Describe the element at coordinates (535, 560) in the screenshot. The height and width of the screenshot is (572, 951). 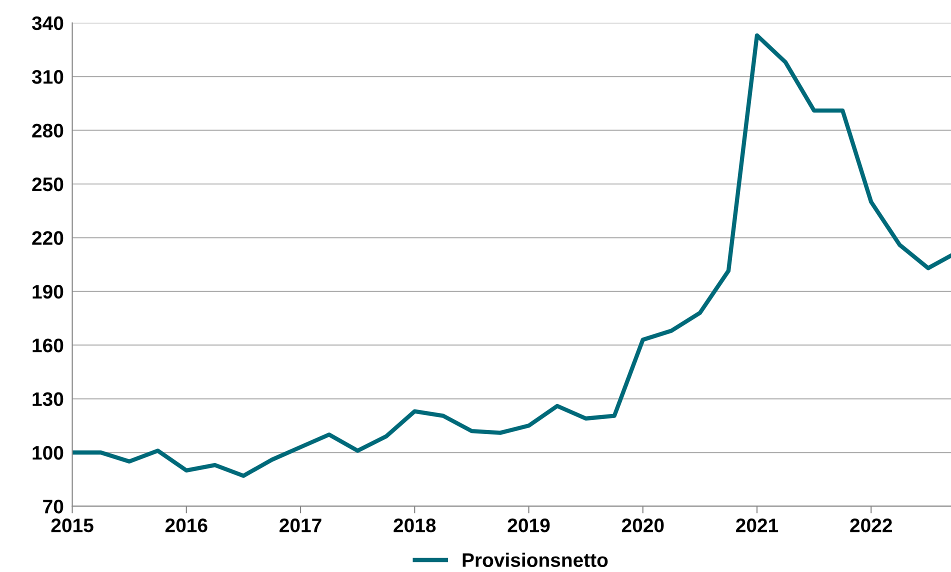
I see `legend-label: Provisionsnetto` at that location.